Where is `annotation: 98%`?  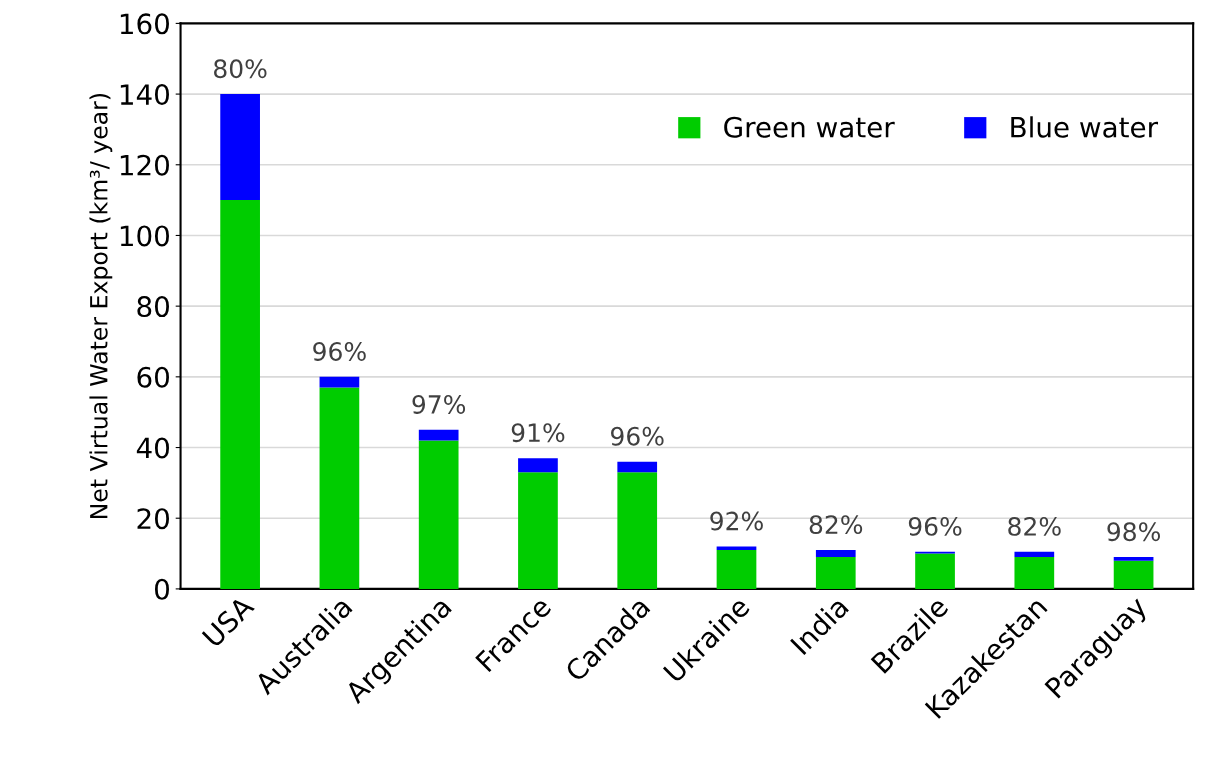
annotation: 98% is located at coordinates (1133, 532).